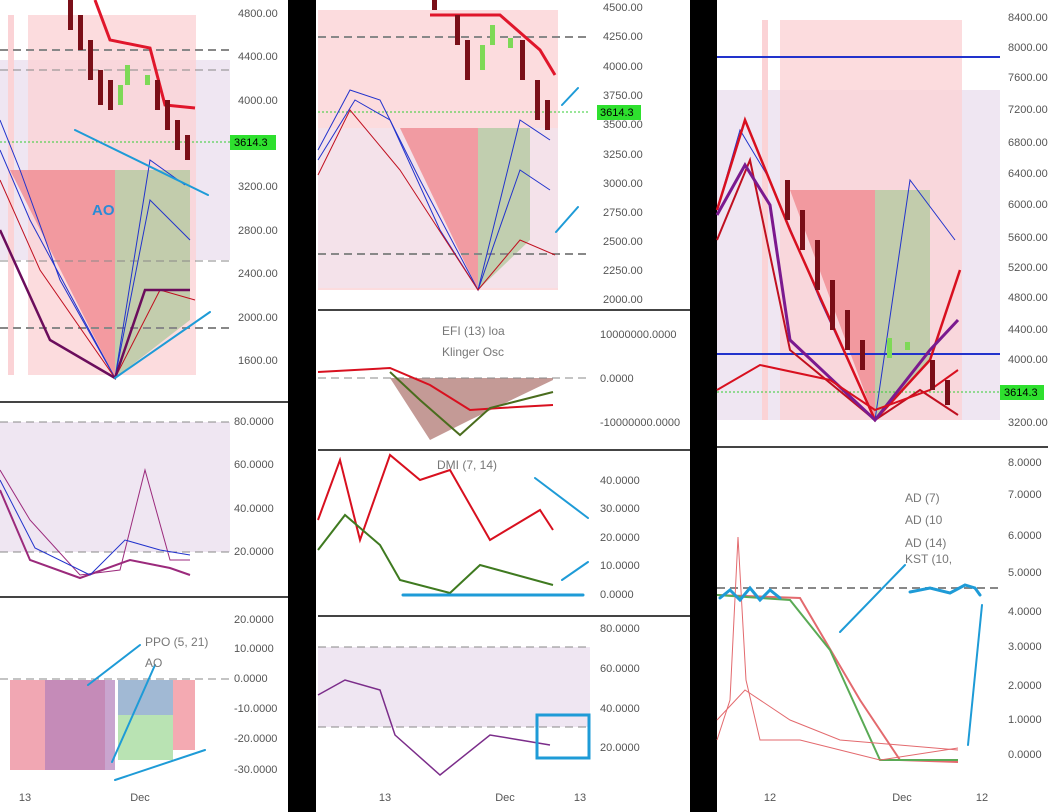  Describe the element at coordinates (258, 361) in the screenshot. I see `axis-label: 1600.00` at that location.